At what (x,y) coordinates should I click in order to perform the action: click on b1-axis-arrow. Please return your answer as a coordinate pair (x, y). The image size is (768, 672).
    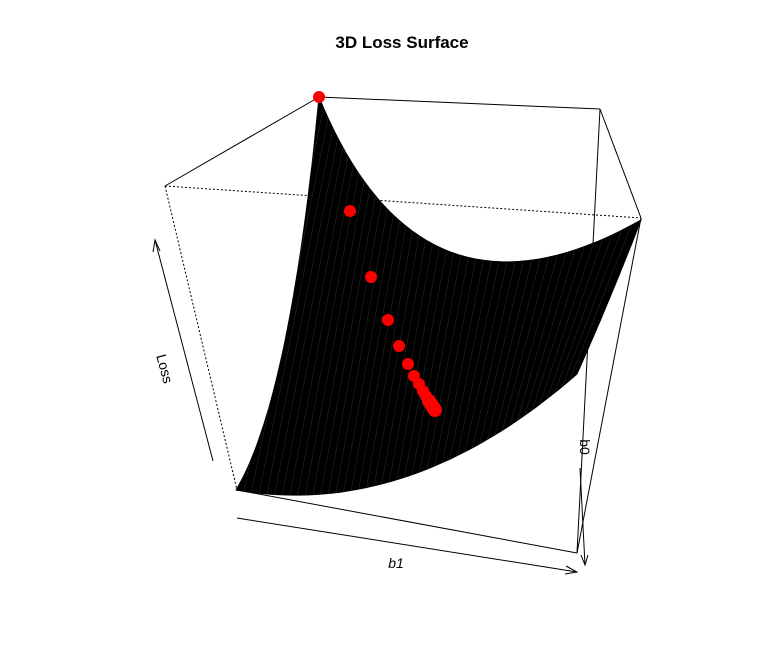
    Looking at the image, I should click on (407, 545).